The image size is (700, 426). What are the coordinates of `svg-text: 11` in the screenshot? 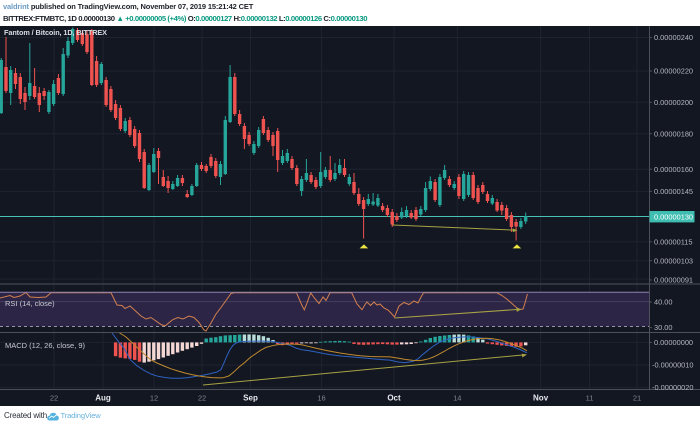 It's located at (590, 398).